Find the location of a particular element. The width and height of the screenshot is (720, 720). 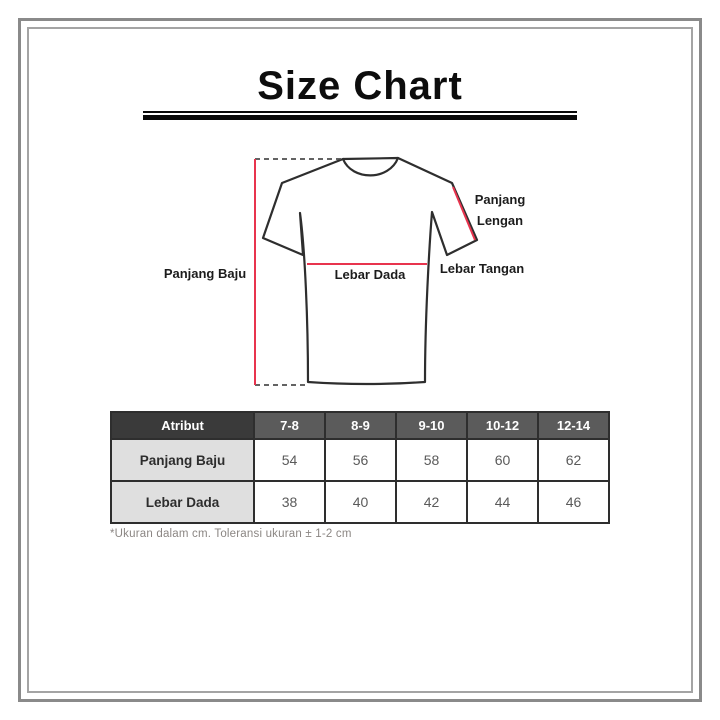

label-panjang-lengan: Panjang Lengan is located at coordinates (500, 210).